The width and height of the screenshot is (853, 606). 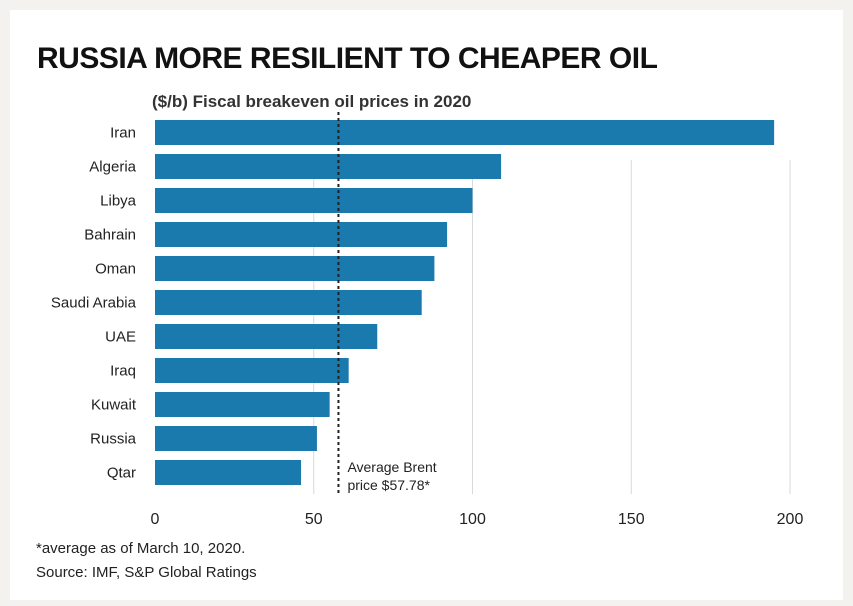 I want to click on category-label: Saudi Arabia, so click(x=94, y=303).